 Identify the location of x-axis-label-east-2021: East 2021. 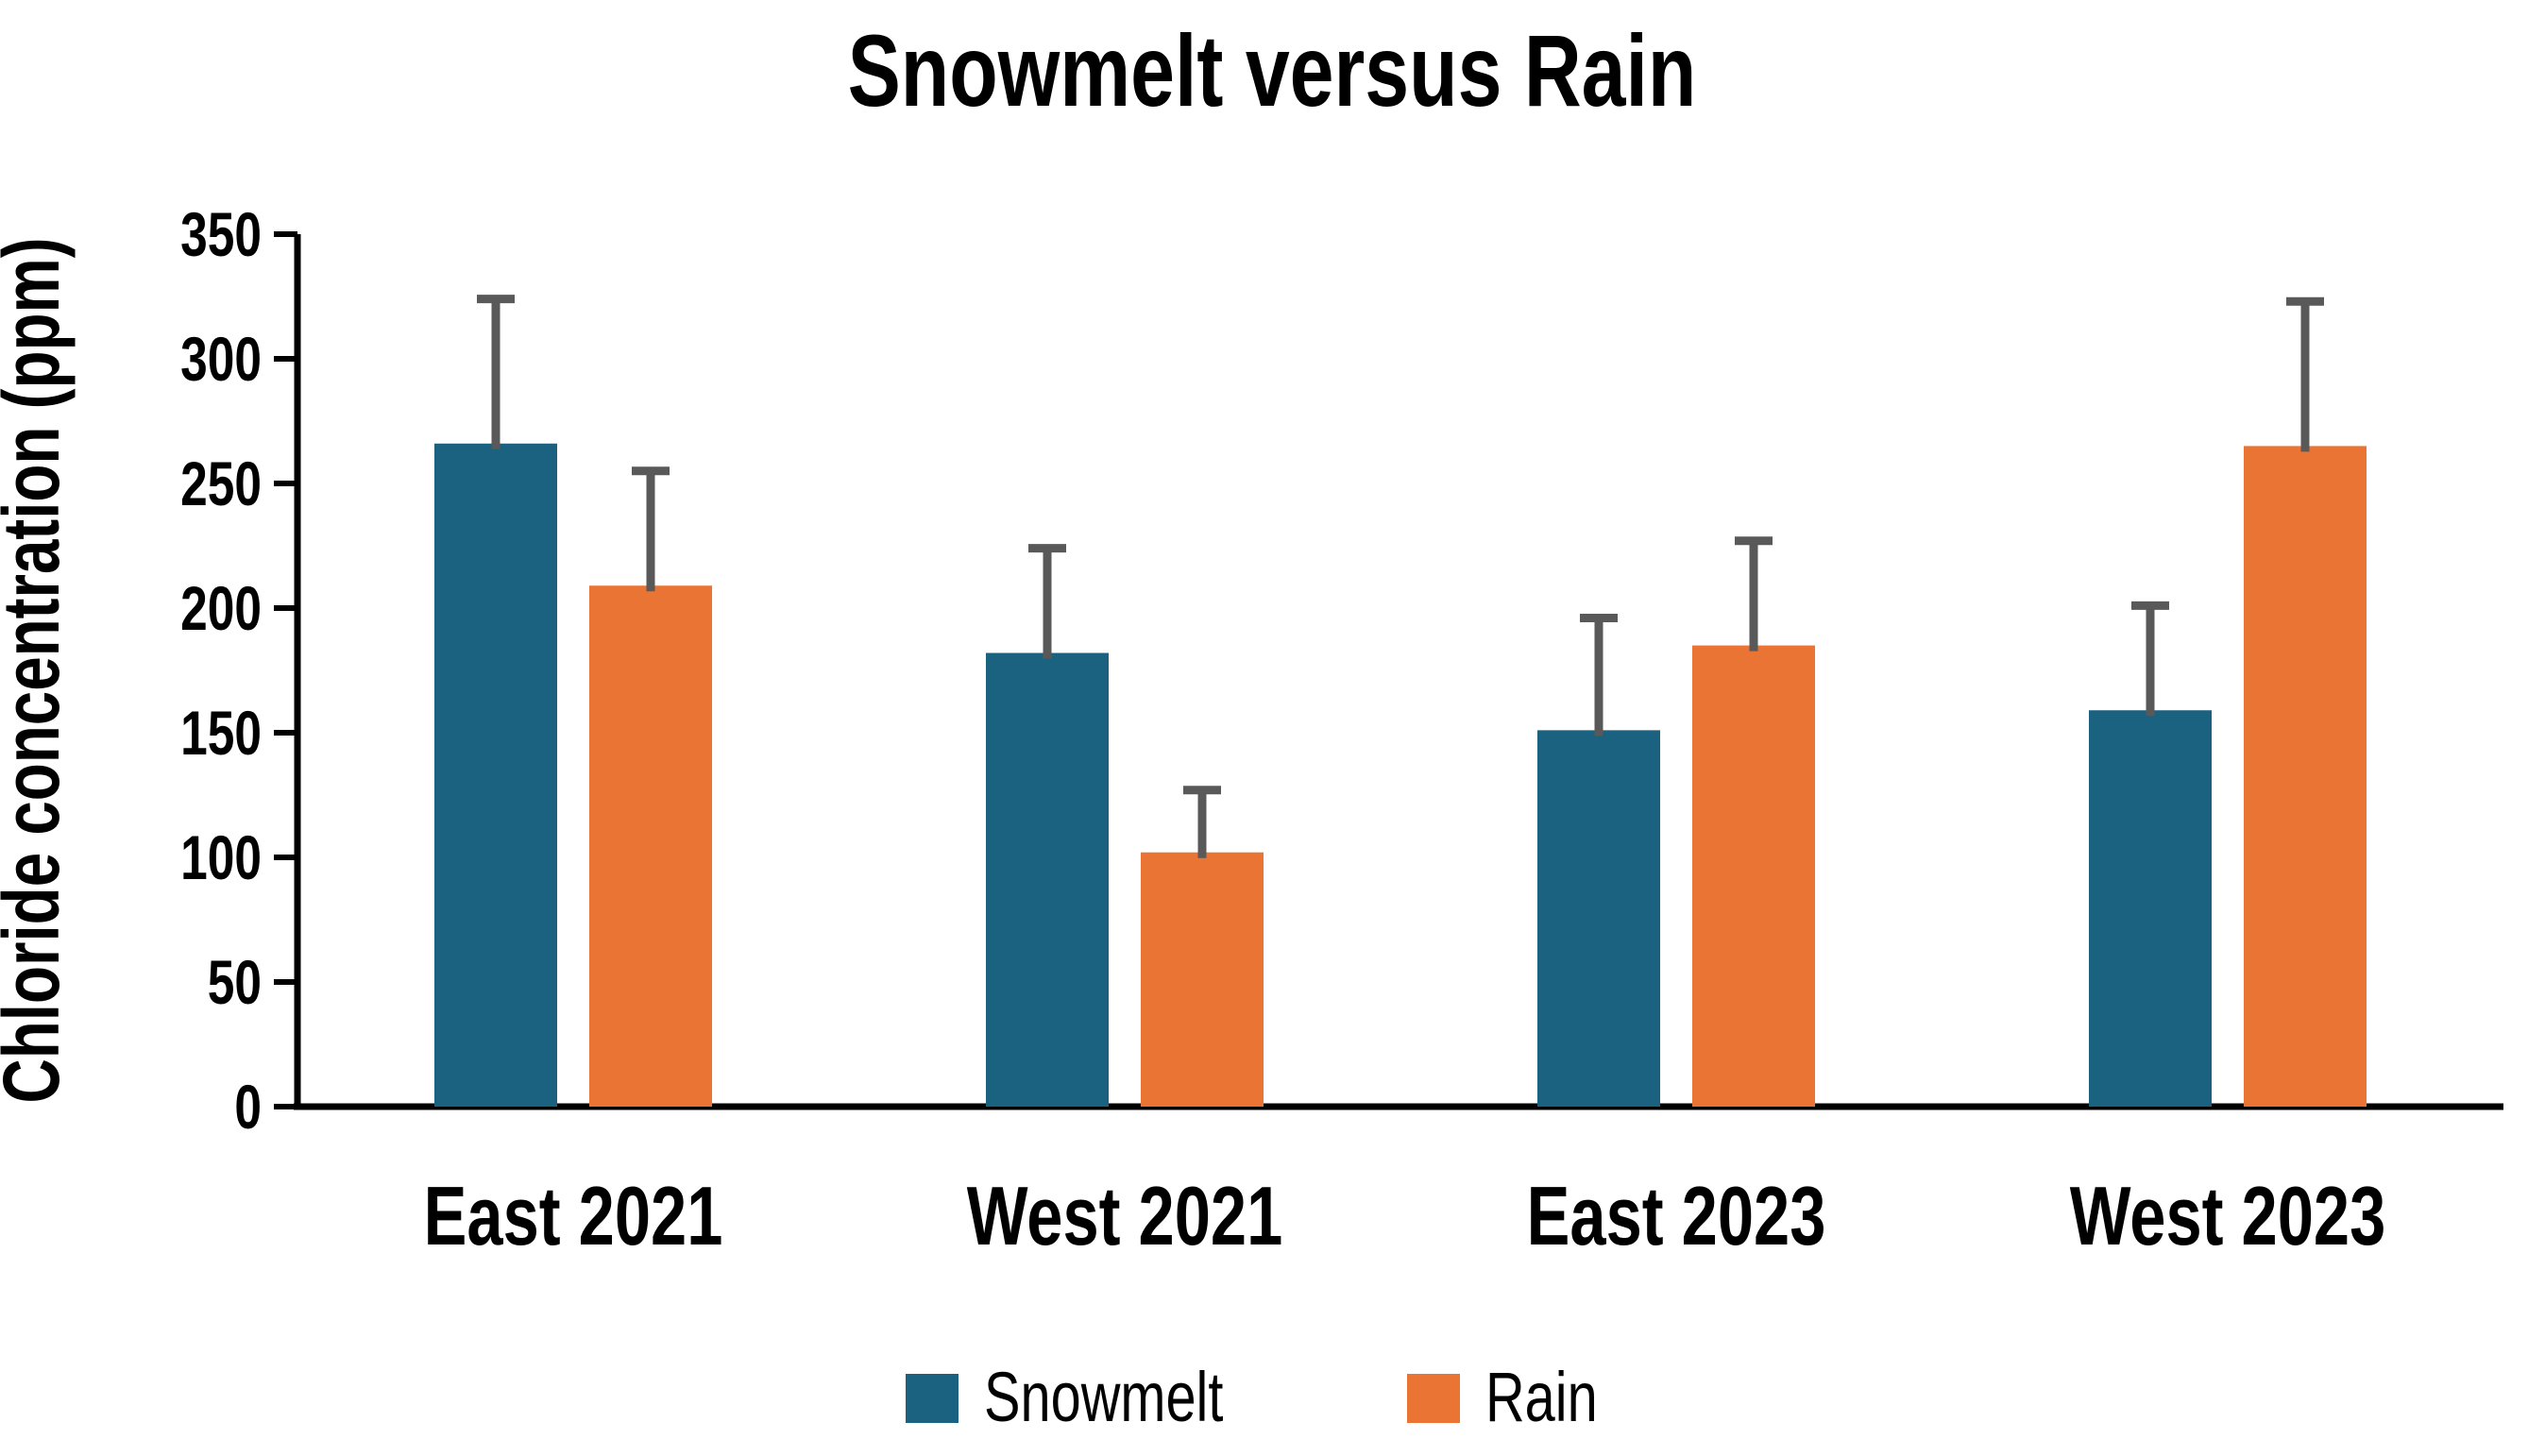
(573, 1216).